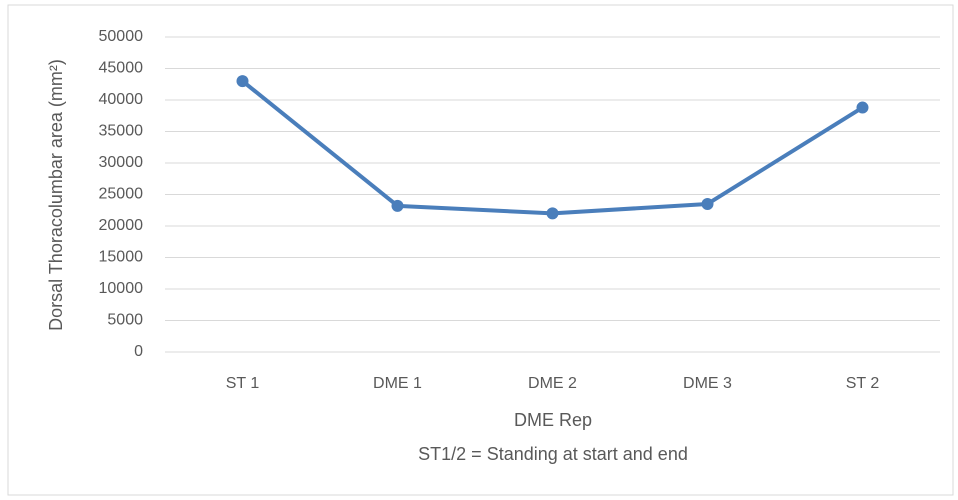 This screenshot has height=500, width=958. I want to click on x-axis-label: DME Rep, so click(553, 420).